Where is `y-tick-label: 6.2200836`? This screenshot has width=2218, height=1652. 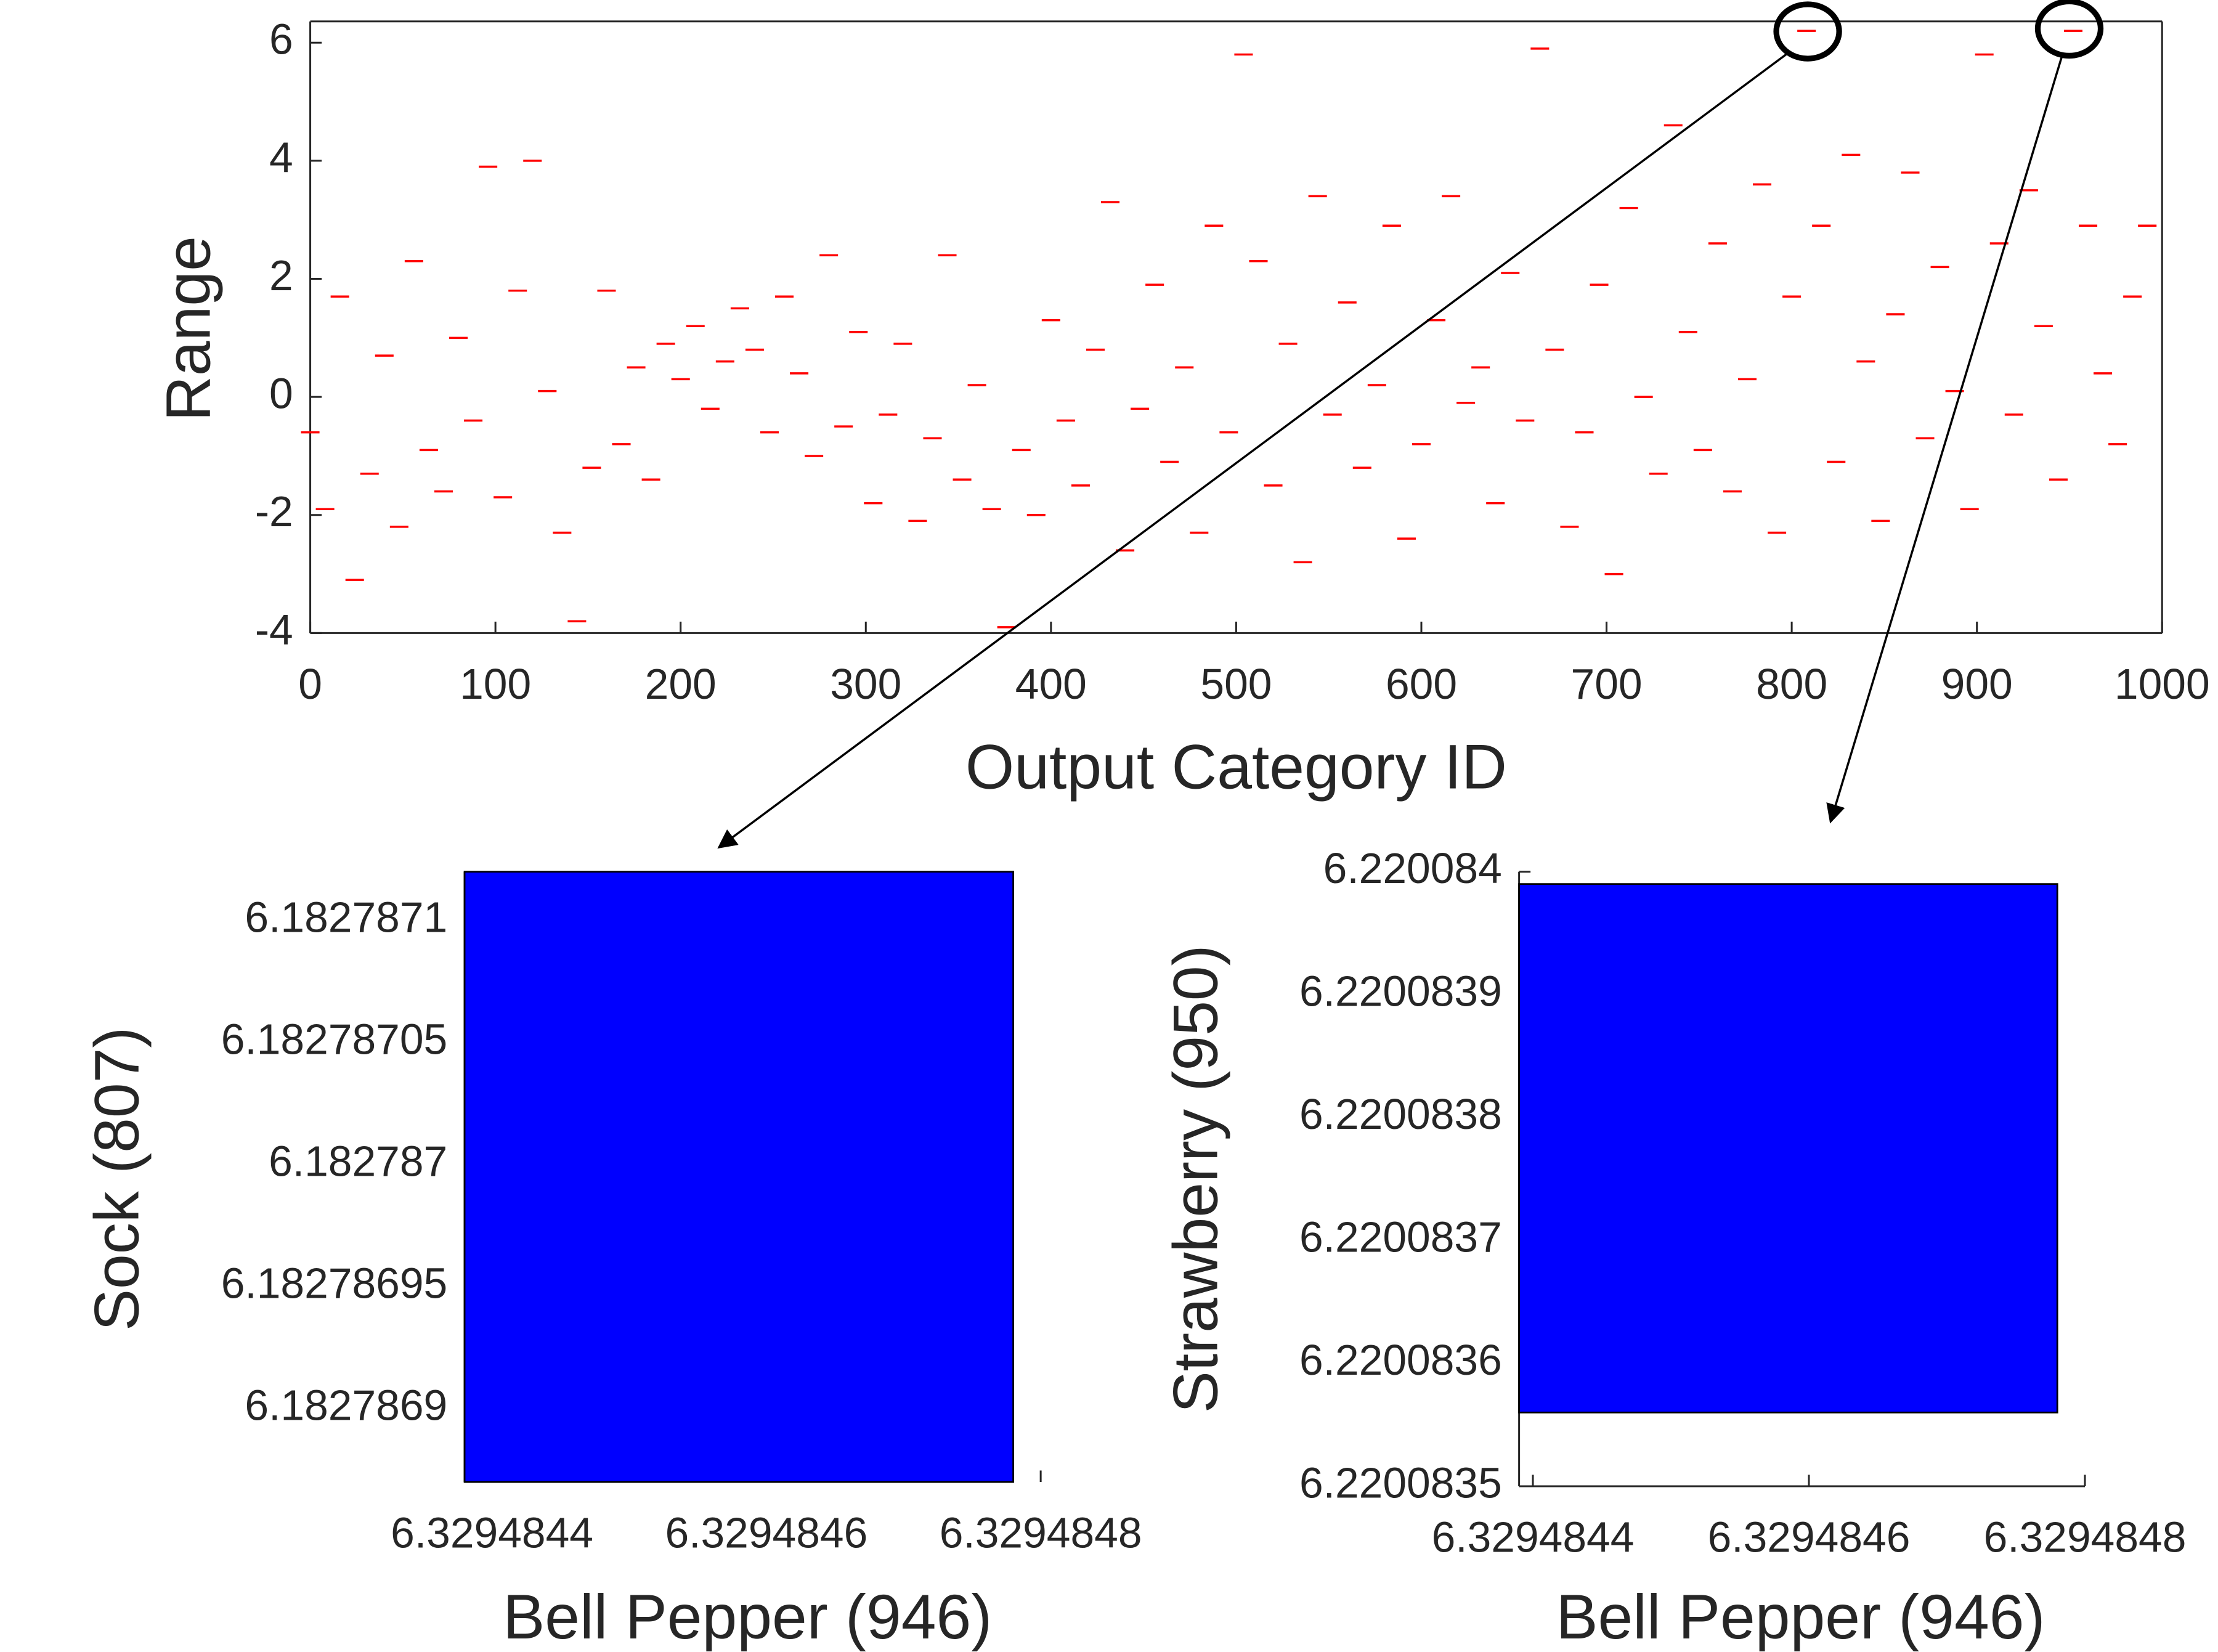
y-tick-label: 6.2200836 is located at coordinates (1401, 1360).